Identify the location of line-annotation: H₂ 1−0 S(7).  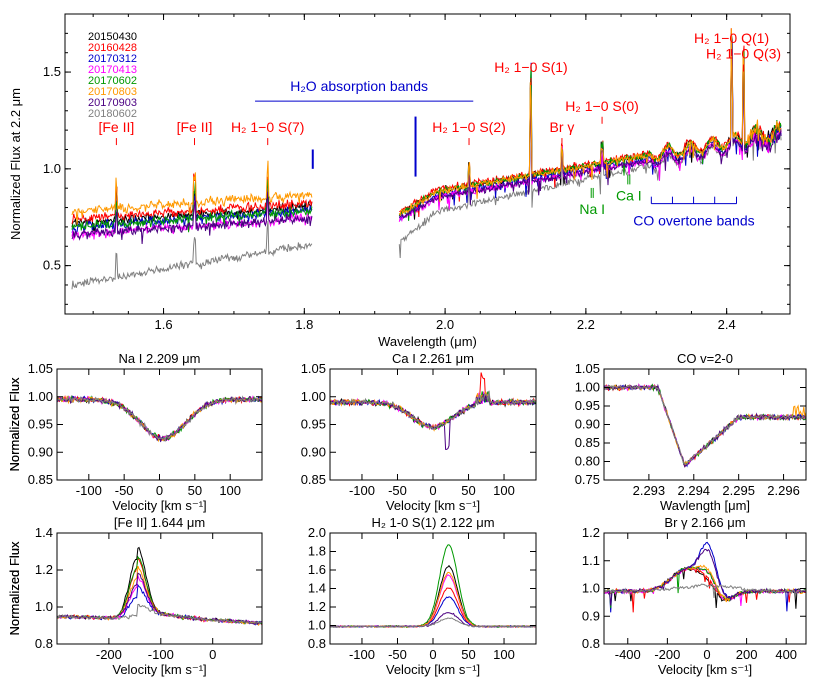
(268, 127).